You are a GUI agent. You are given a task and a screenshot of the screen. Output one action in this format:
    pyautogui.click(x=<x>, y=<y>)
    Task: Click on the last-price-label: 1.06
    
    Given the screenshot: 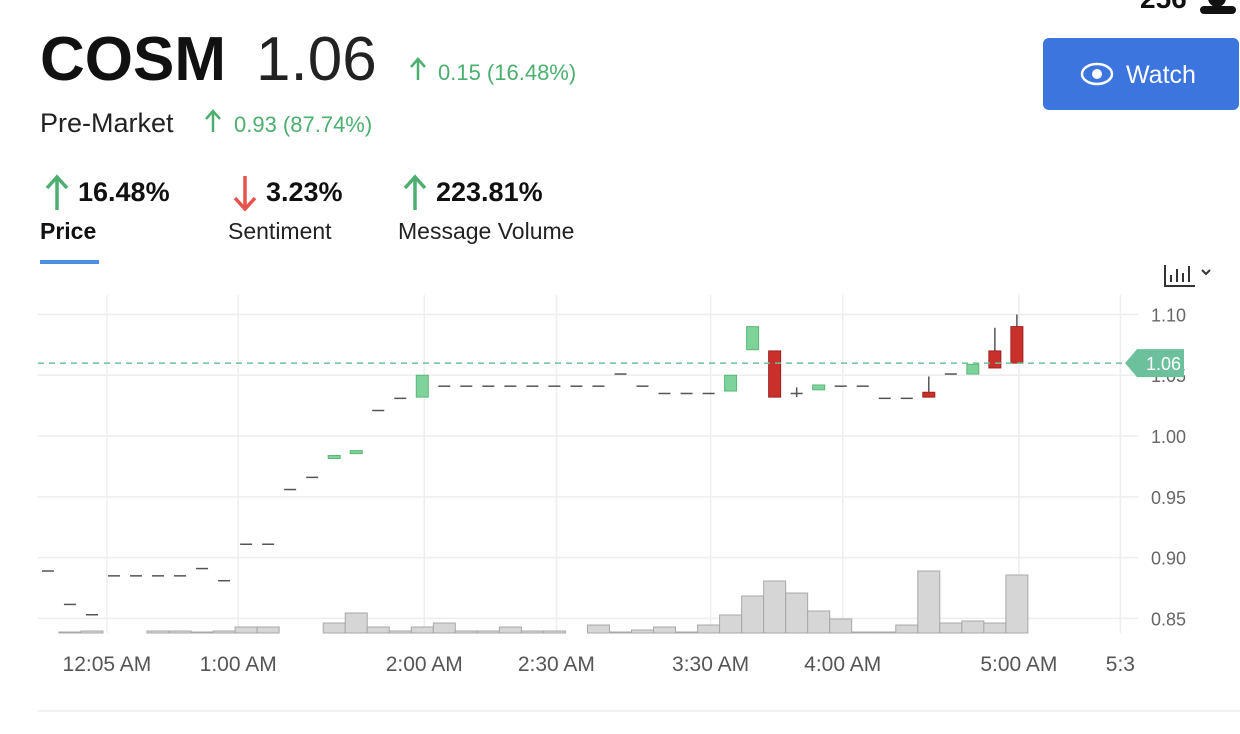 What is the action you would take?
    pyautogui.click(x=1163, y=364)
    